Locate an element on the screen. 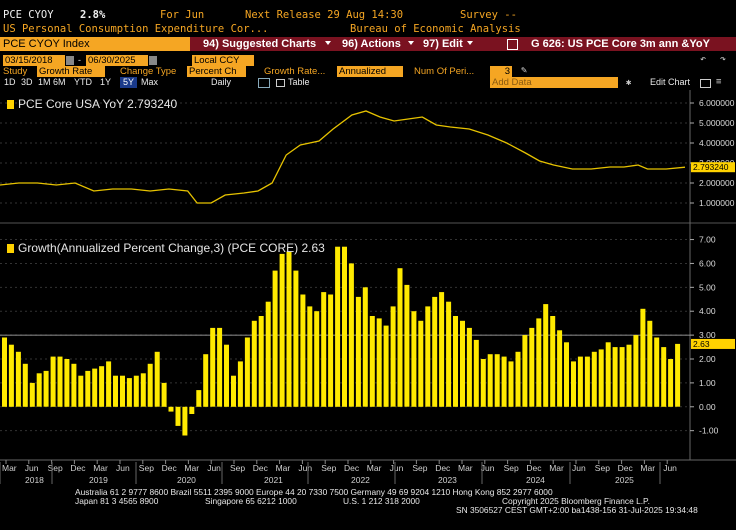  undo-icon: ↶ is located at coordinates (703, 59).